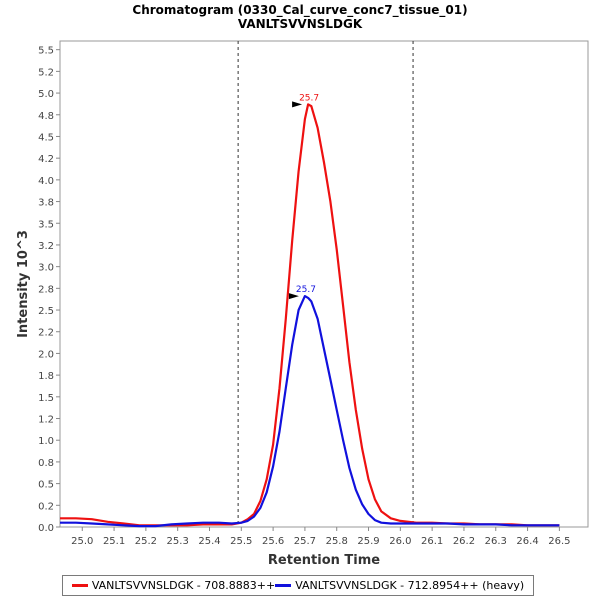 The image size is (600, 600). What do you see at coordinates (305, 541) in the screenshot?
I see `x-tick-label: 25.7` at bounding box center [305, 541].